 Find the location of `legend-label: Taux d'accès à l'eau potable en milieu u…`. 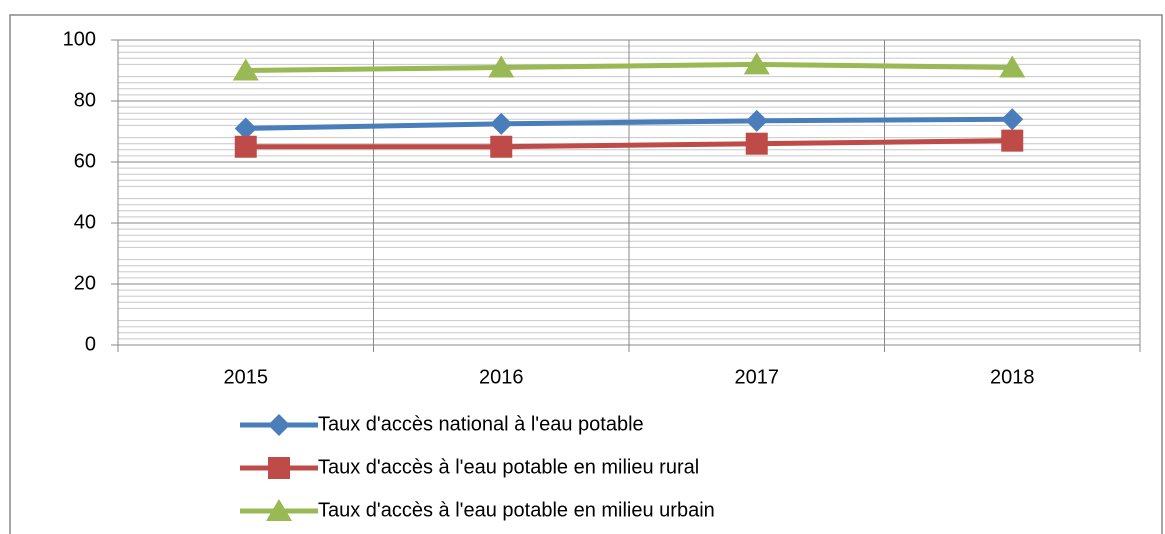

legend-label: Taux d'accès à l'eau potable en milieu u… is located at coordinates (516, 510).